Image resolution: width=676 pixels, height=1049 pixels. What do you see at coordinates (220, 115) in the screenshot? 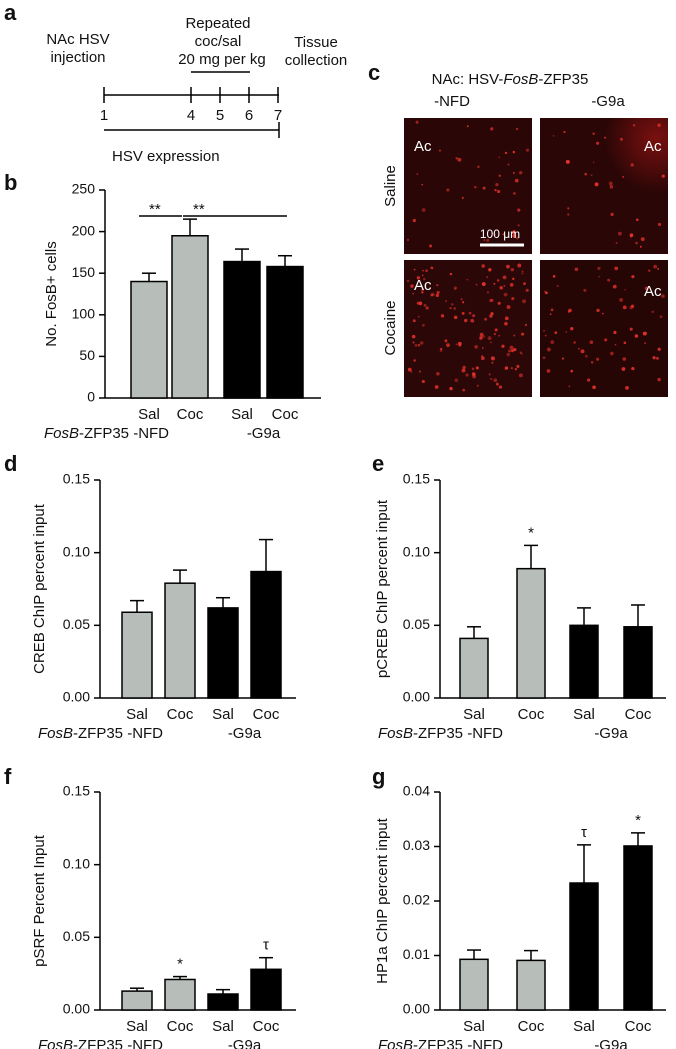
I see `day-label: 5` at bounding box center [220, 115].